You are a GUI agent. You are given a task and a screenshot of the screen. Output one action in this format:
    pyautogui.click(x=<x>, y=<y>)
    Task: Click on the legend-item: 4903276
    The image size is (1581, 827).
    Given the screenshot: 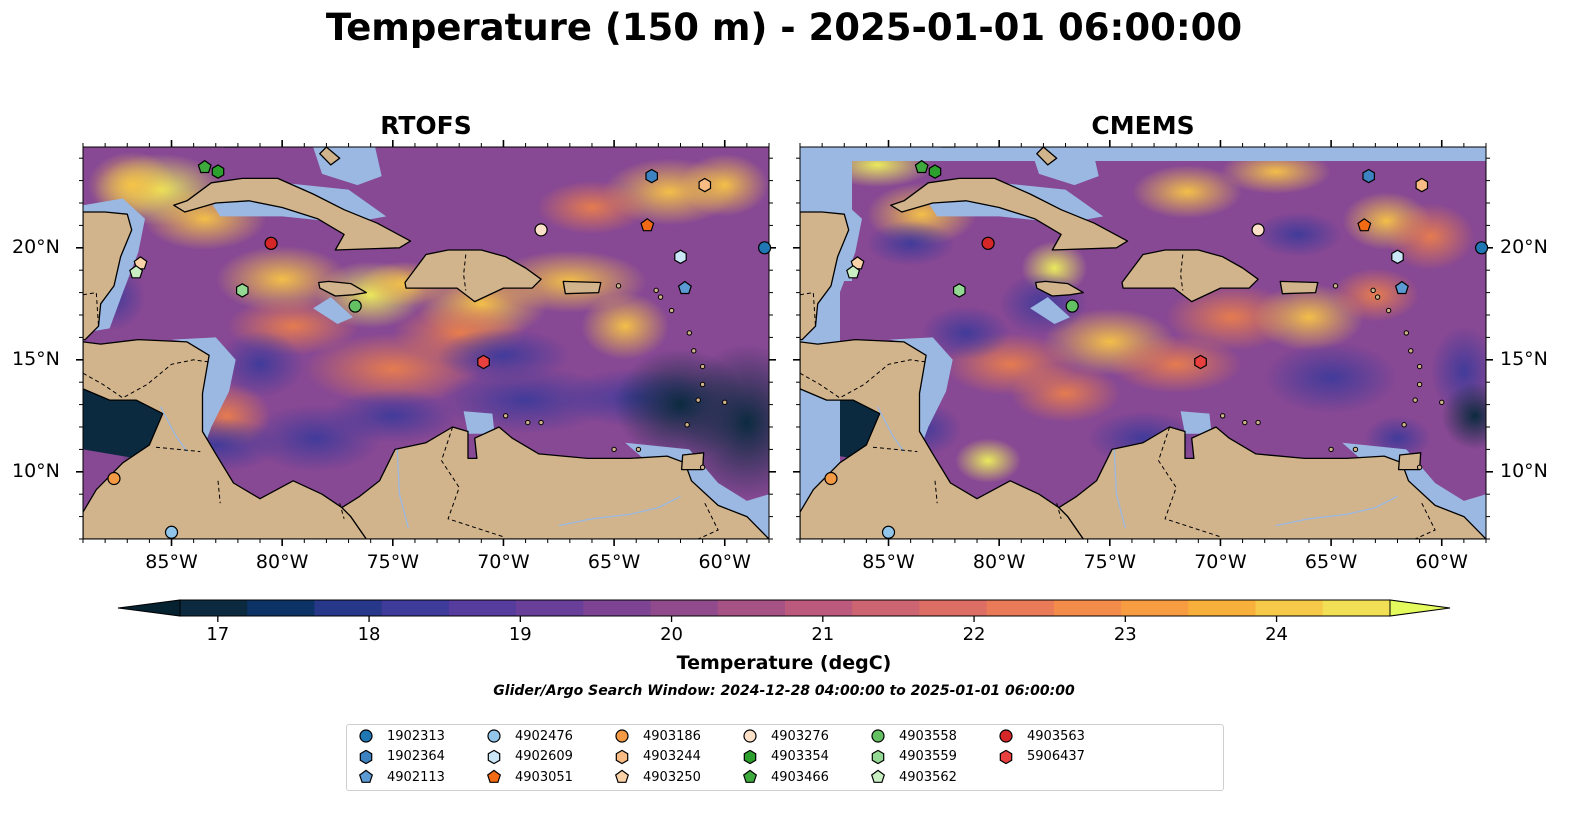 What is the action you would take?
    pyautogui.click(x=785, y=736)
    